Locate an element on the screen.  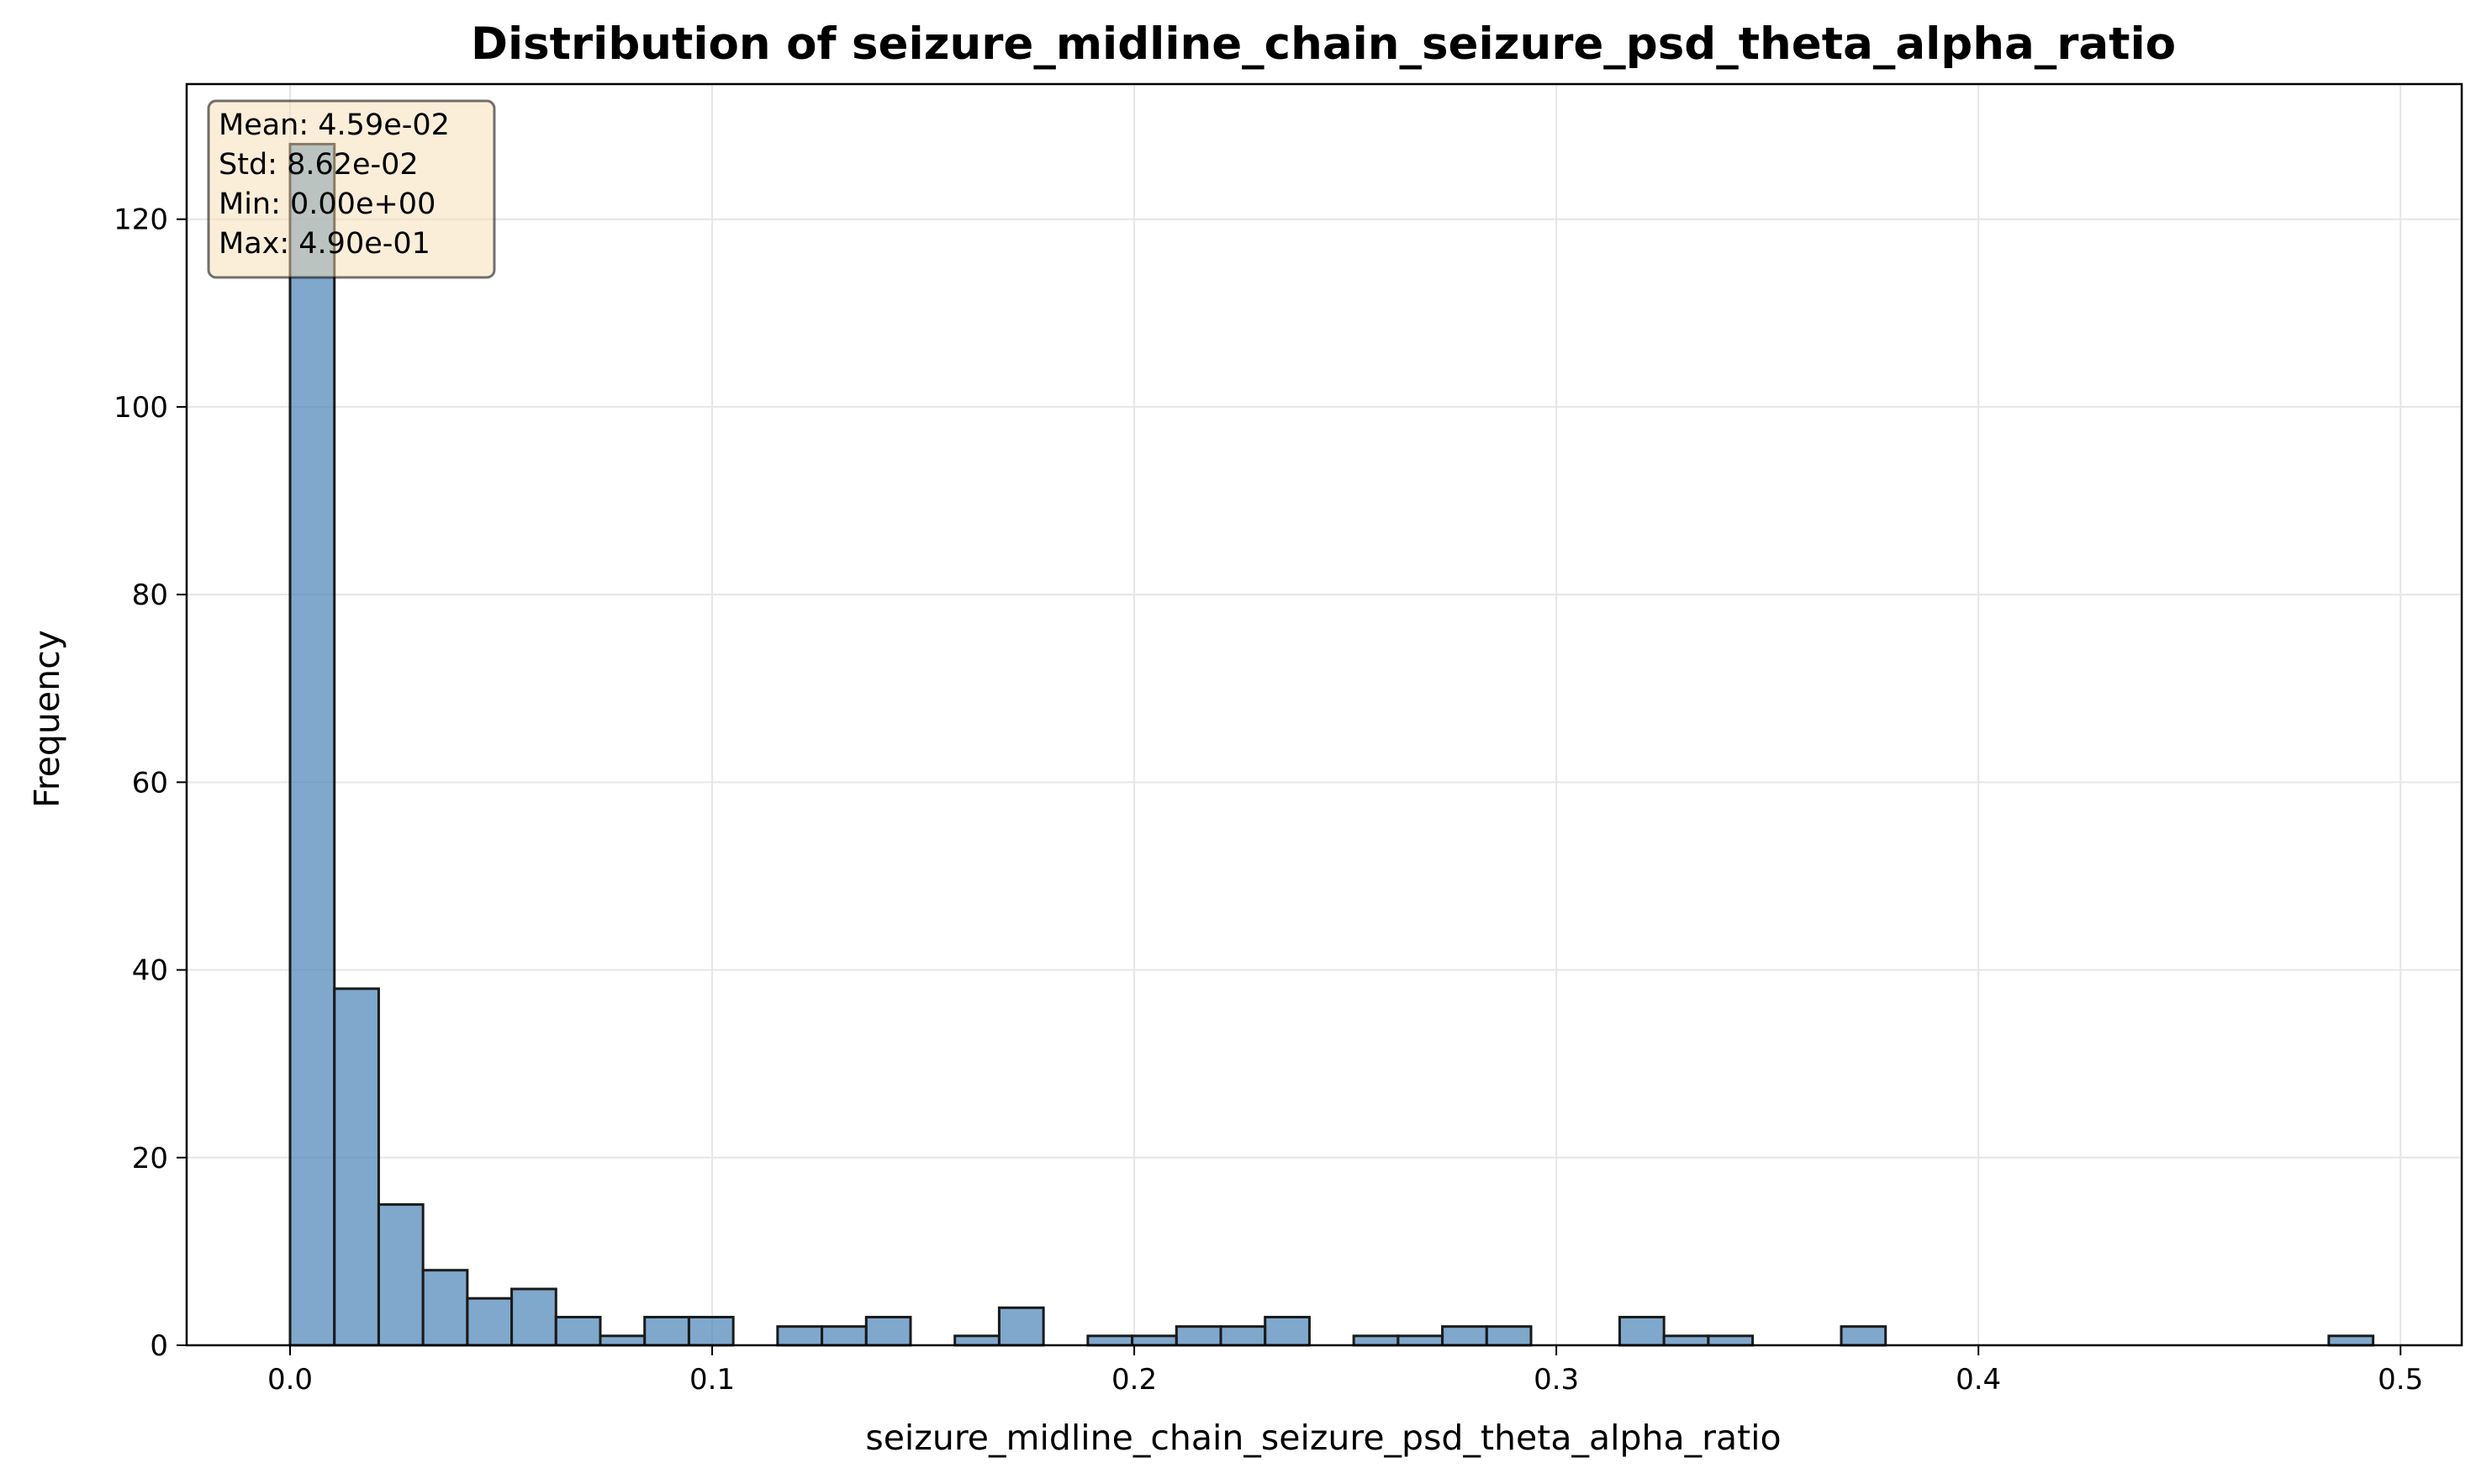
y-tick-label: 120 is located at coordinates (141, 220).